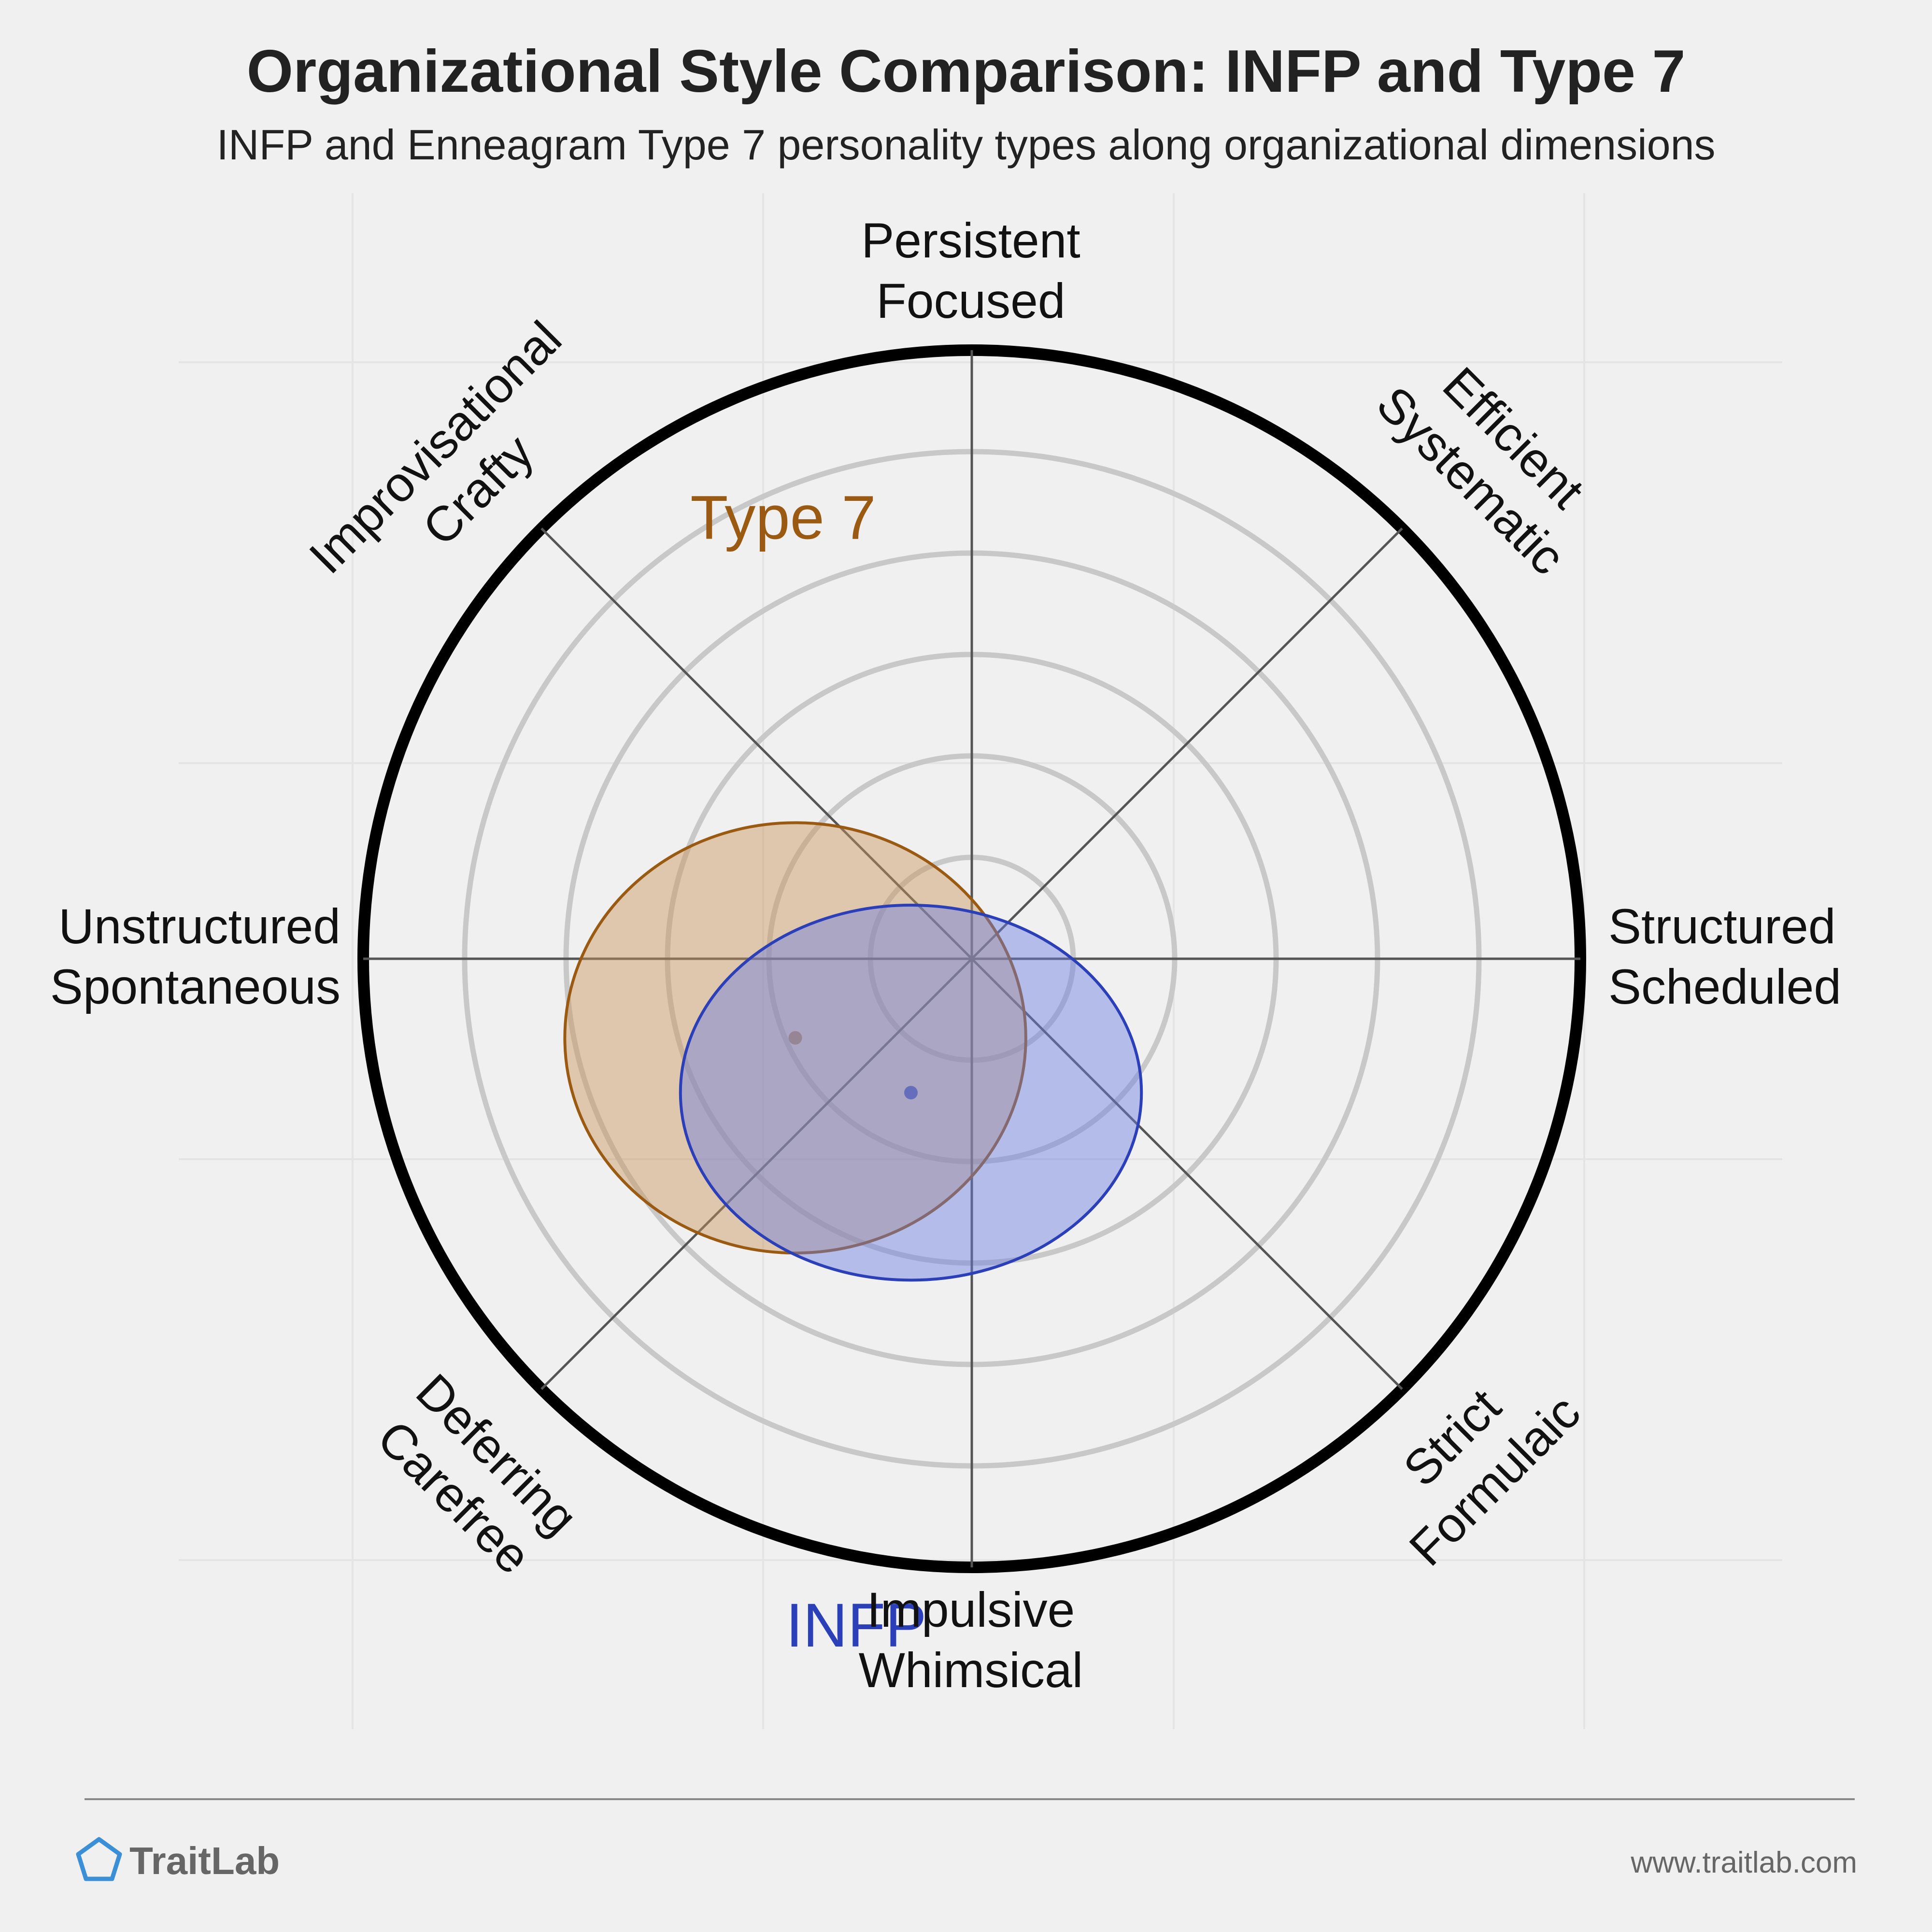 The image size is (1932, 1932). What do you see at coordinates (971, 1670) in the screenshot?
I see `axis-label-line: Whimsical` at bounding box center [971, 1670].